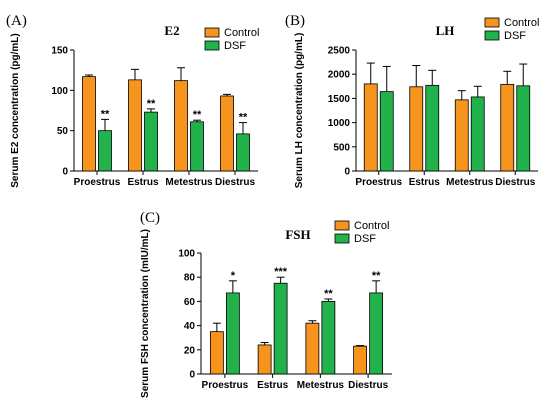 This screenshot has height=414, width=550. What do you see at coordinates (59, 51) in the screenshot?
I see `y-tick-label: 150` at bounding box center [59, 51].